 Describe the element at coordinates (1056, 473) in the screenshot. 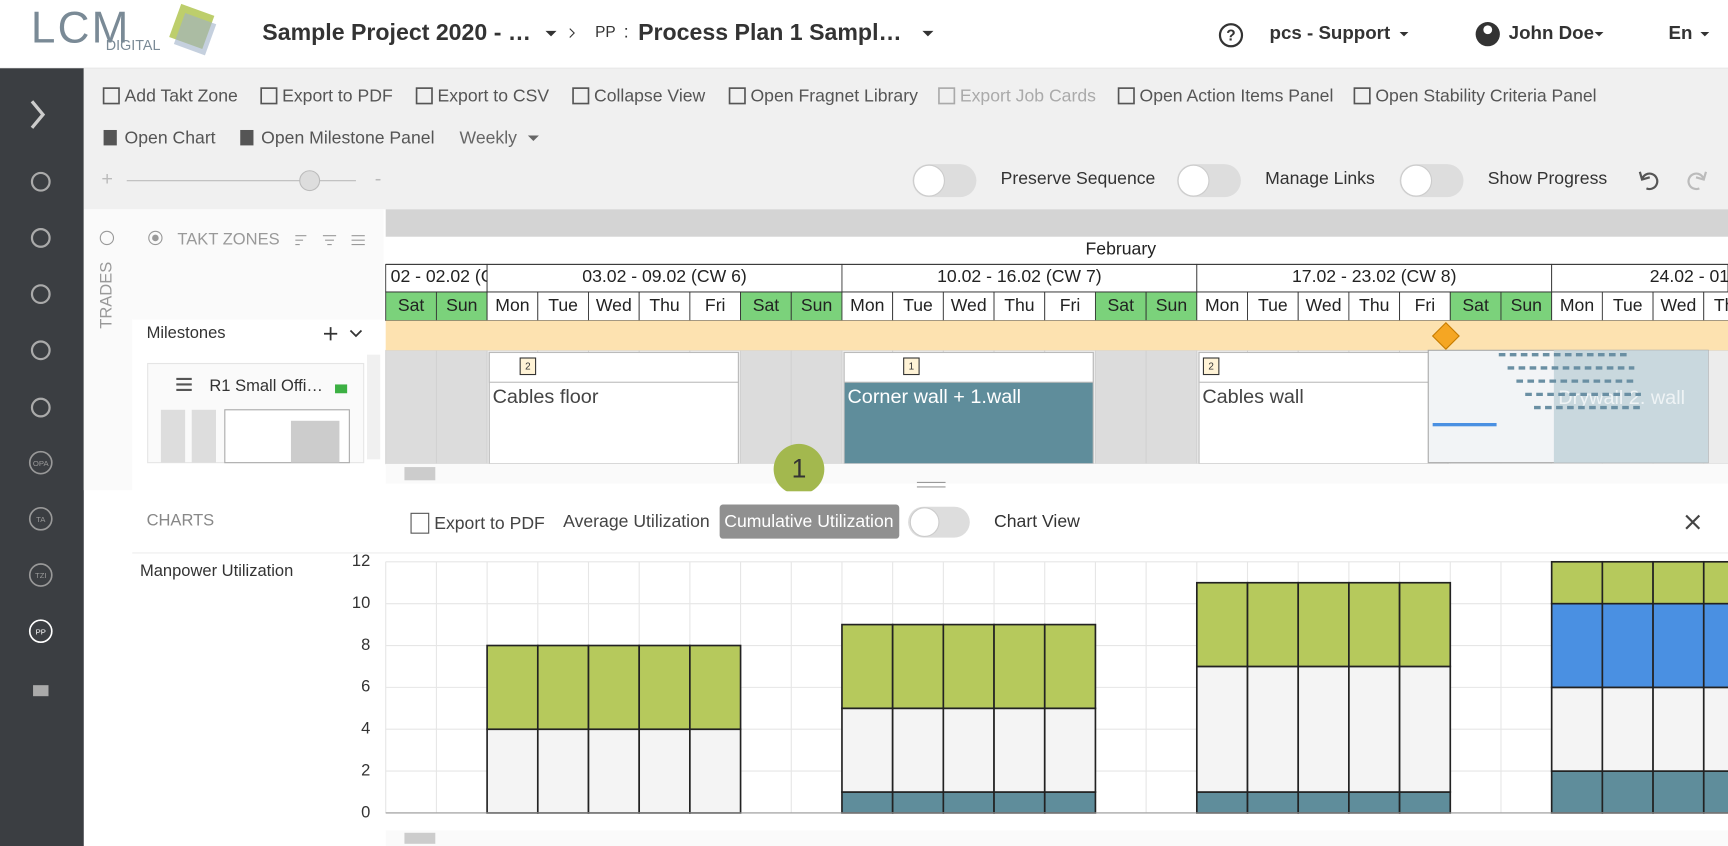

I see `h-scroll` at that location.